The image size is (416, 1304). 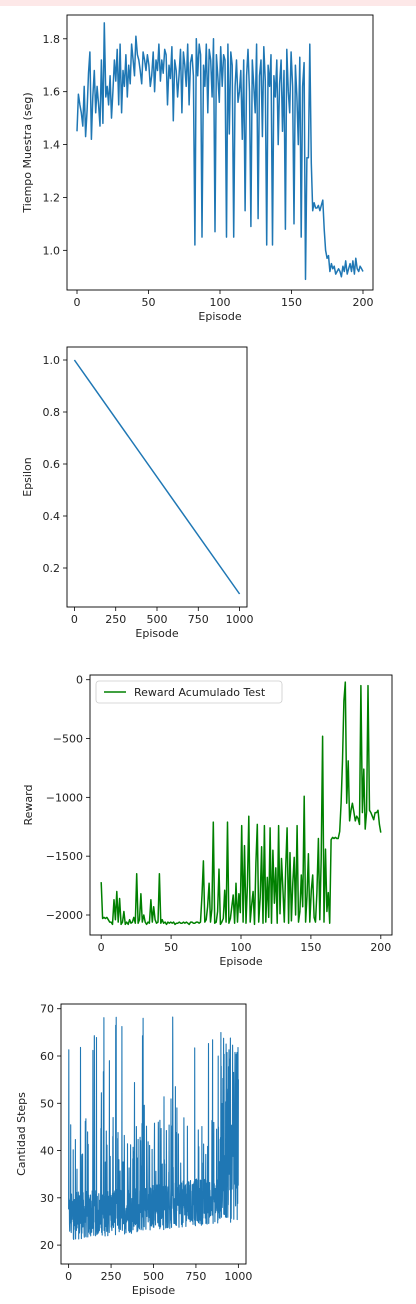 I want to click on y-tick-label: 50, so click(x=47, y=1103).